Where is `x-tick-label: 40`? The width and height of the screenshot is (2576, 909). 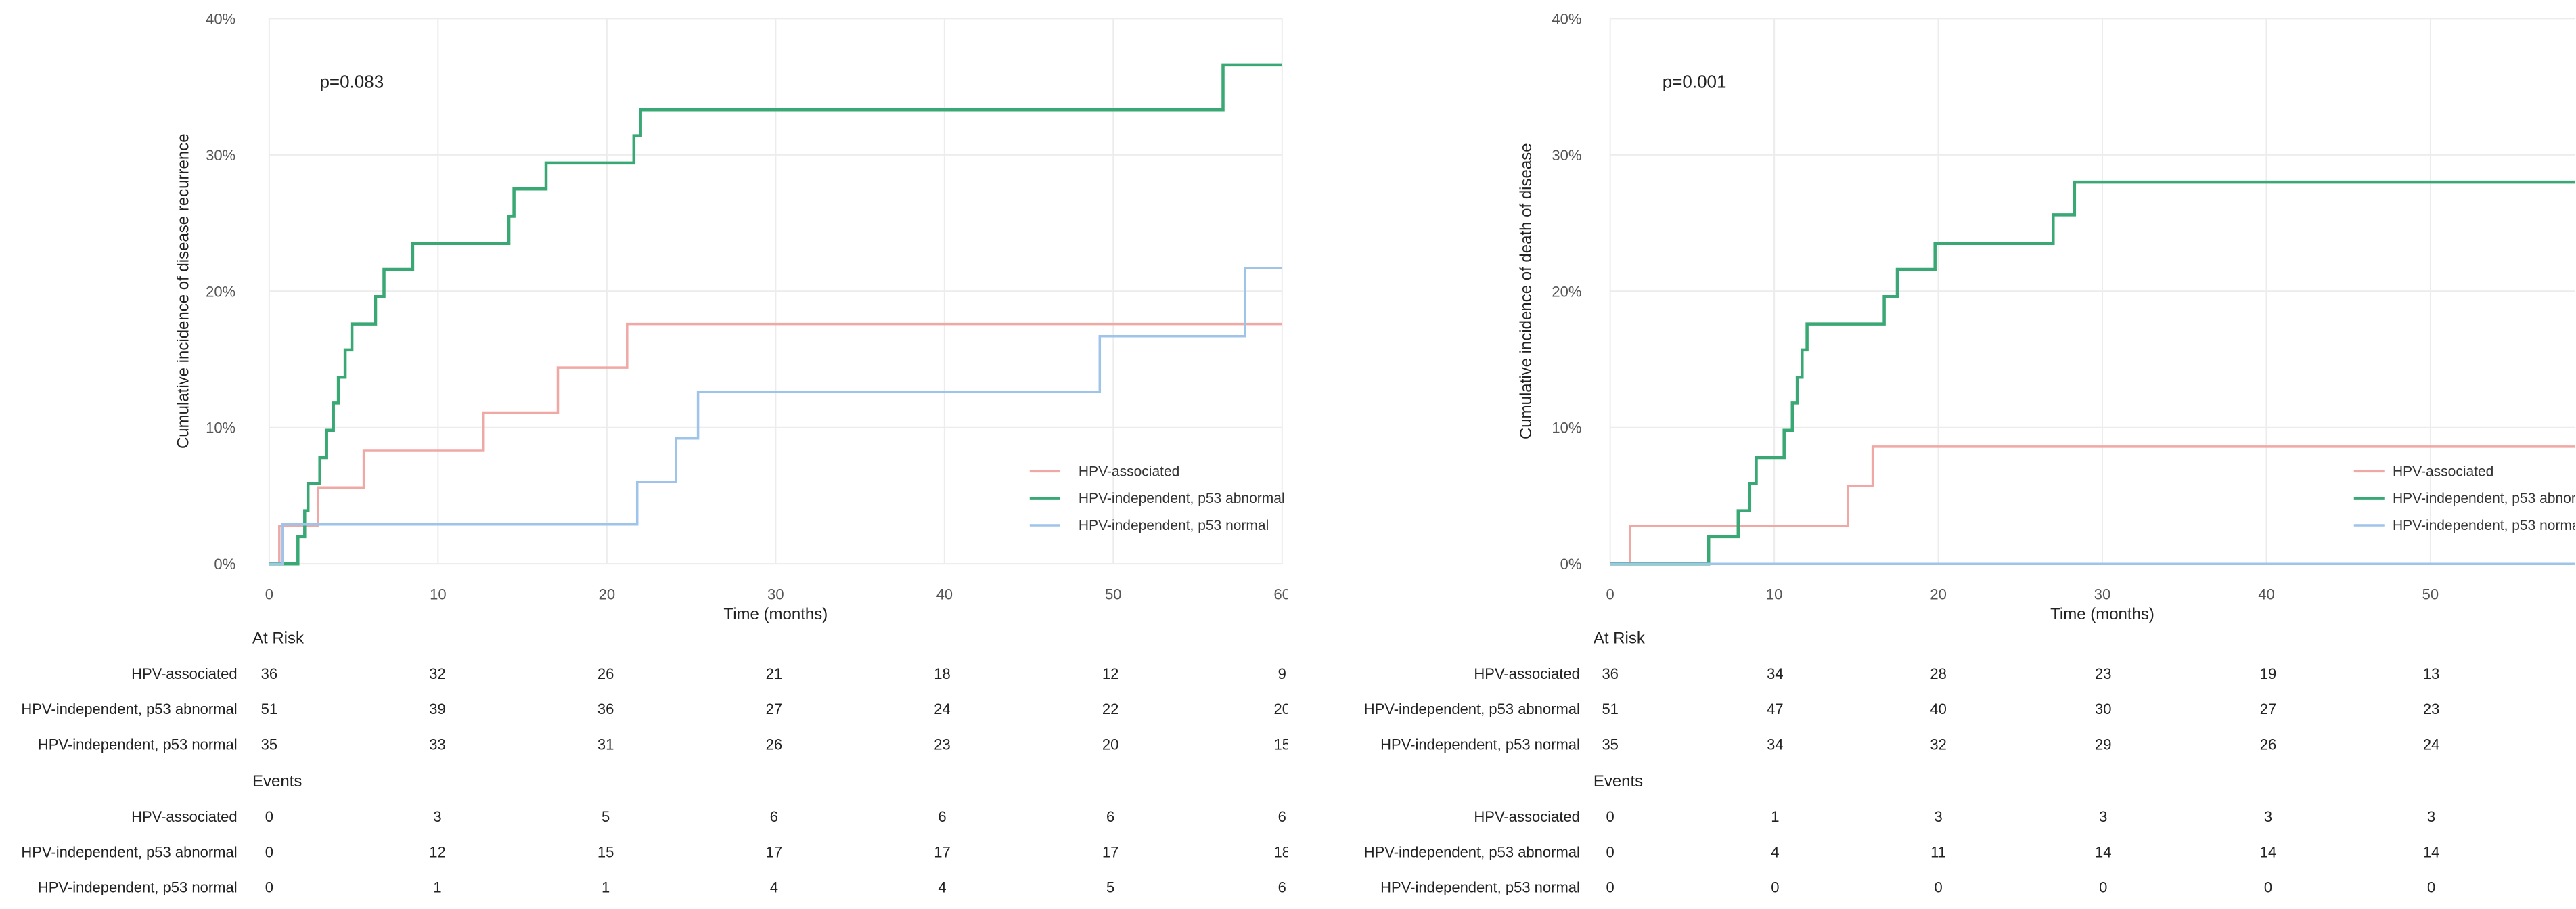
x-tick-label: 40 is located at coordinates (945, 593).